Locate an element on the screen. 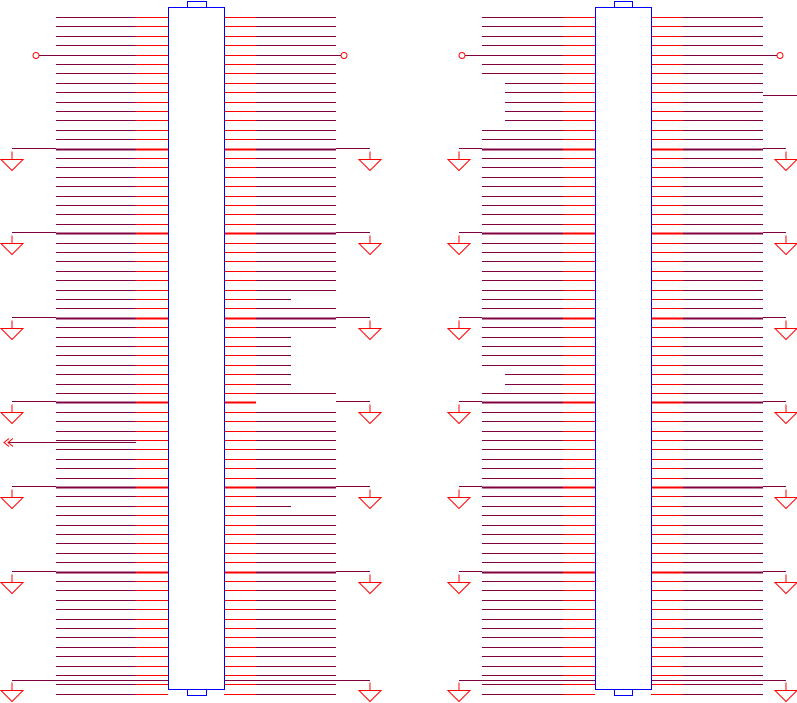 The height and width of the screenshot is (703, 797). offpage-arrow-icon is located at coordinates (8, 442).